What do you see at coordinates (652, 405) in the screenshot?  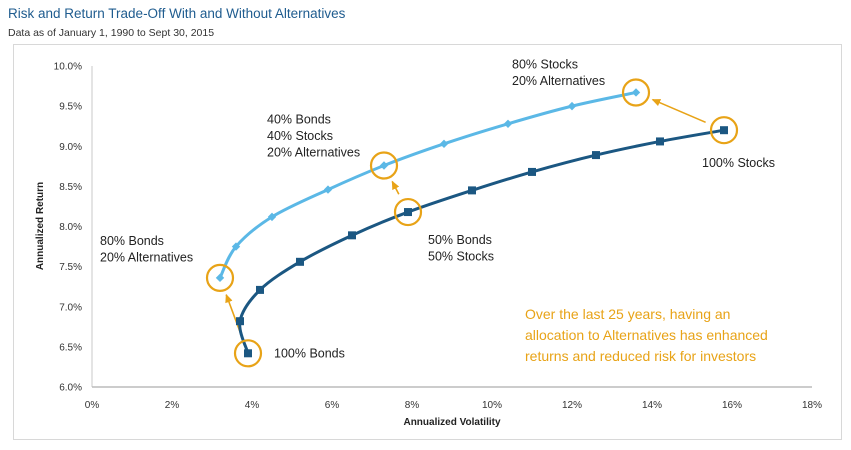 I see `x-tick-label: 14%` at bounding box center [652, 405].